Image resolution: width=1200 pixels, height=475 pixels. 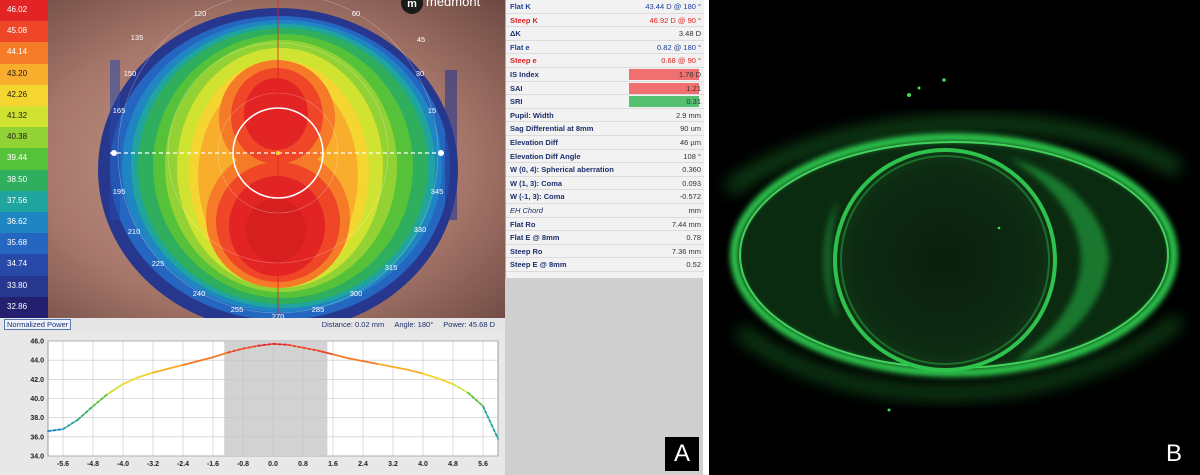 I want to click on panel-label-b: B, so click(x=1174, y=454).